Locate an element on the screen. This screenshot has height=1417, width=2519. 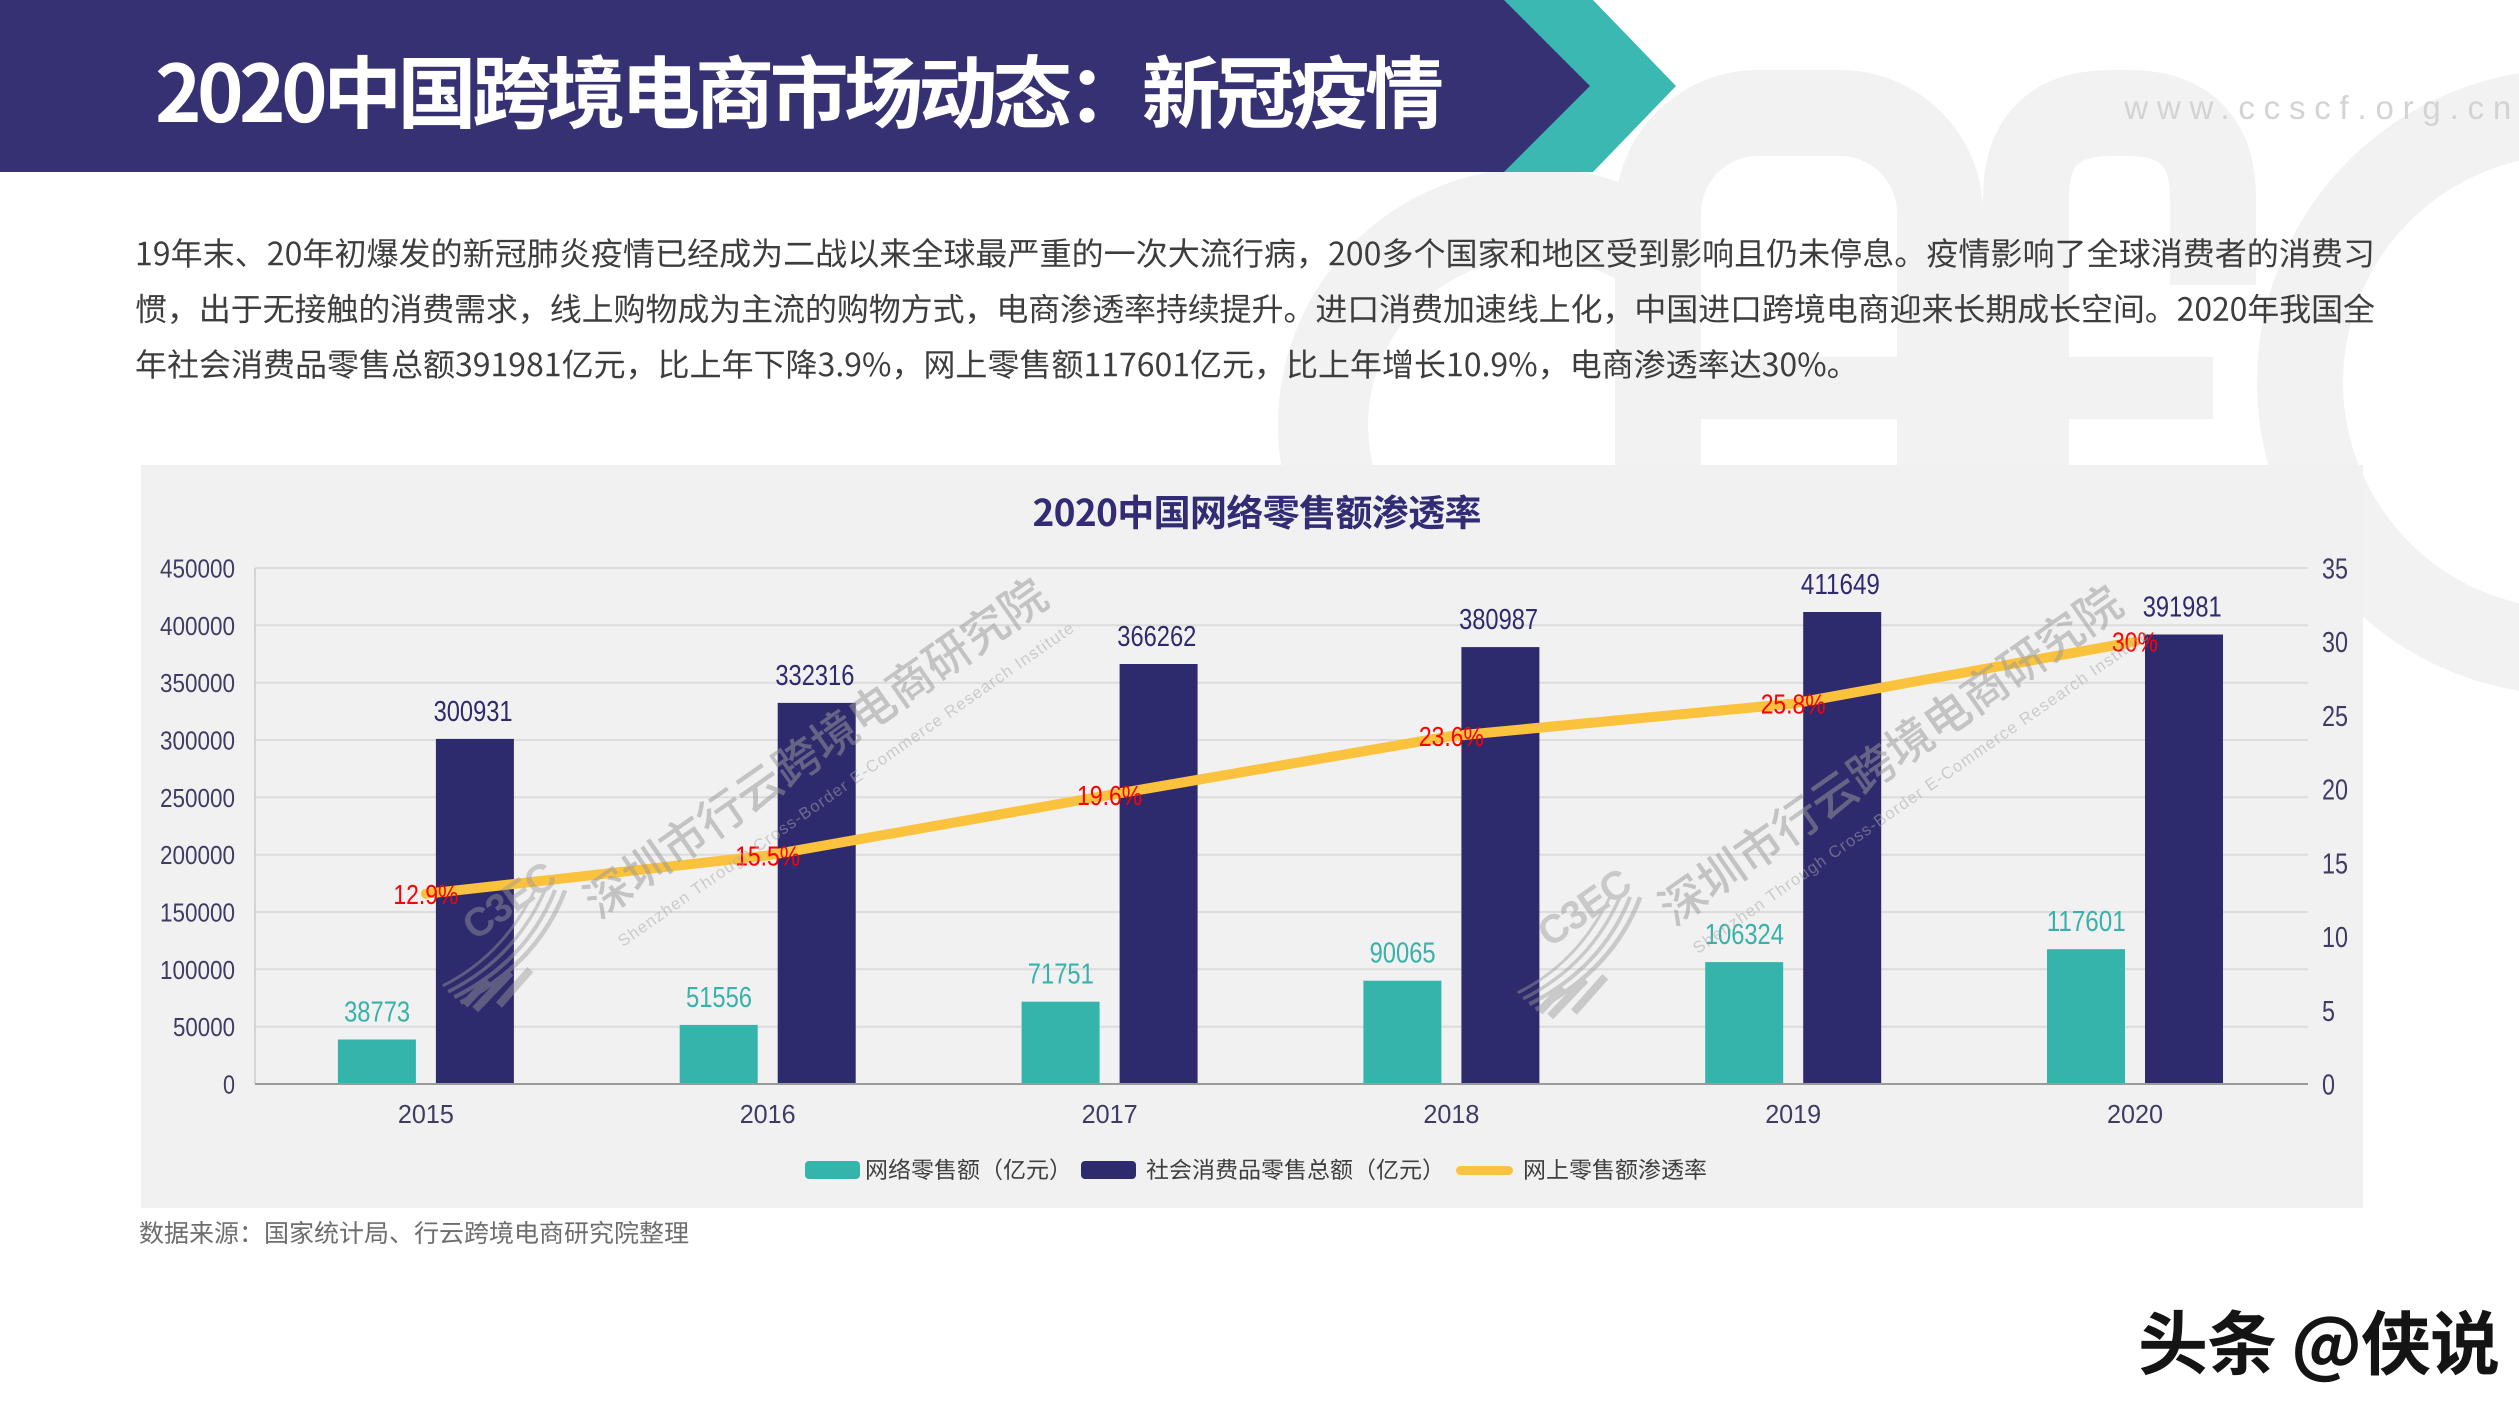
svg-text: 300000 is located at coordinates (197, 741).